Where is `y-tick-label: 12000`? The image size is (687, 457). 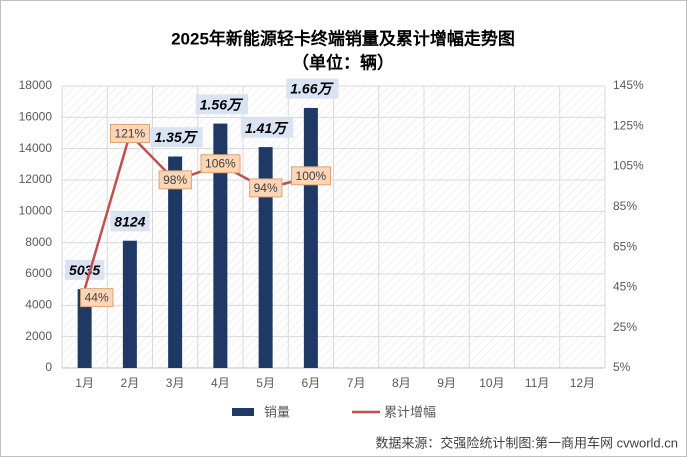 y-tick-label: 12000 is located at coordinates (36, 179).